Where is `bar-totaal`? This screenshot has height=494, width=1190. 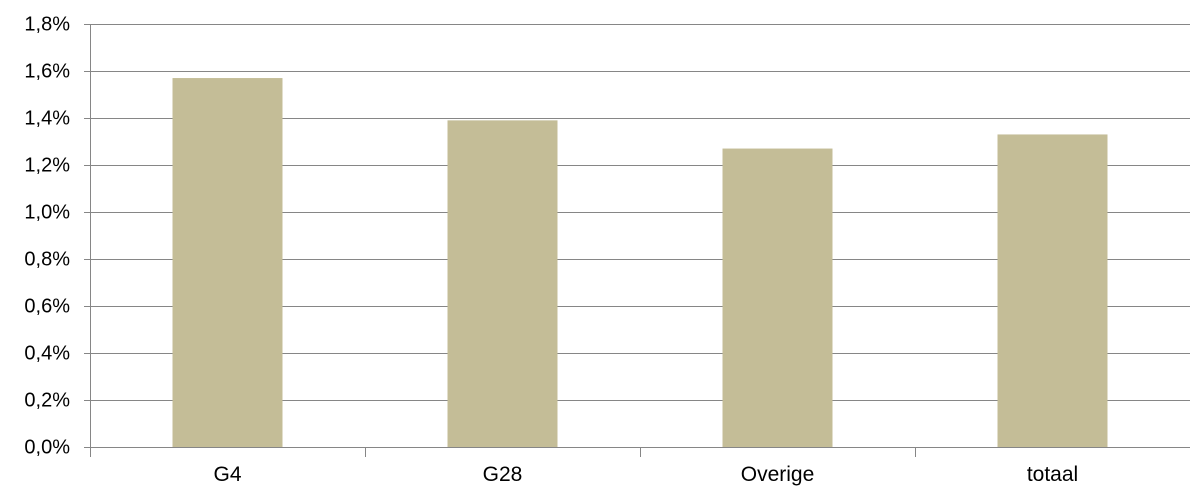 bar-totaal is located at coordinates (1052, 290).